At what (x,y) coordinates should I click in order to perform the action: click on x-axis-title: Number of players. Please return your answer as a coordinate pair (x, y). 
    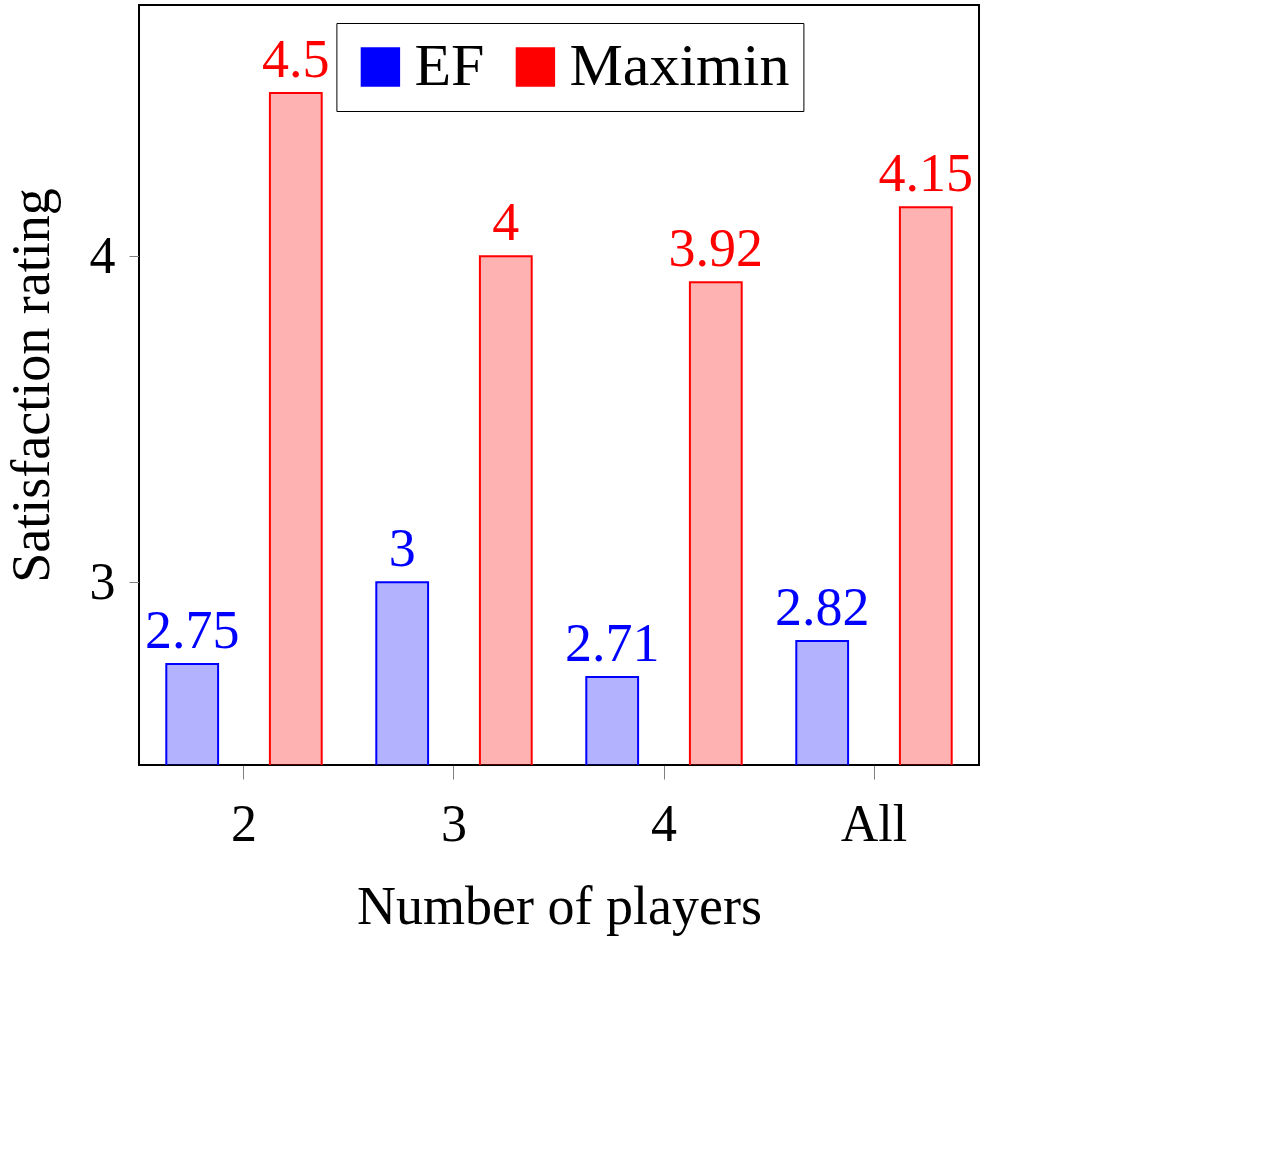
    Looking at the image, I should click on (559, 905).